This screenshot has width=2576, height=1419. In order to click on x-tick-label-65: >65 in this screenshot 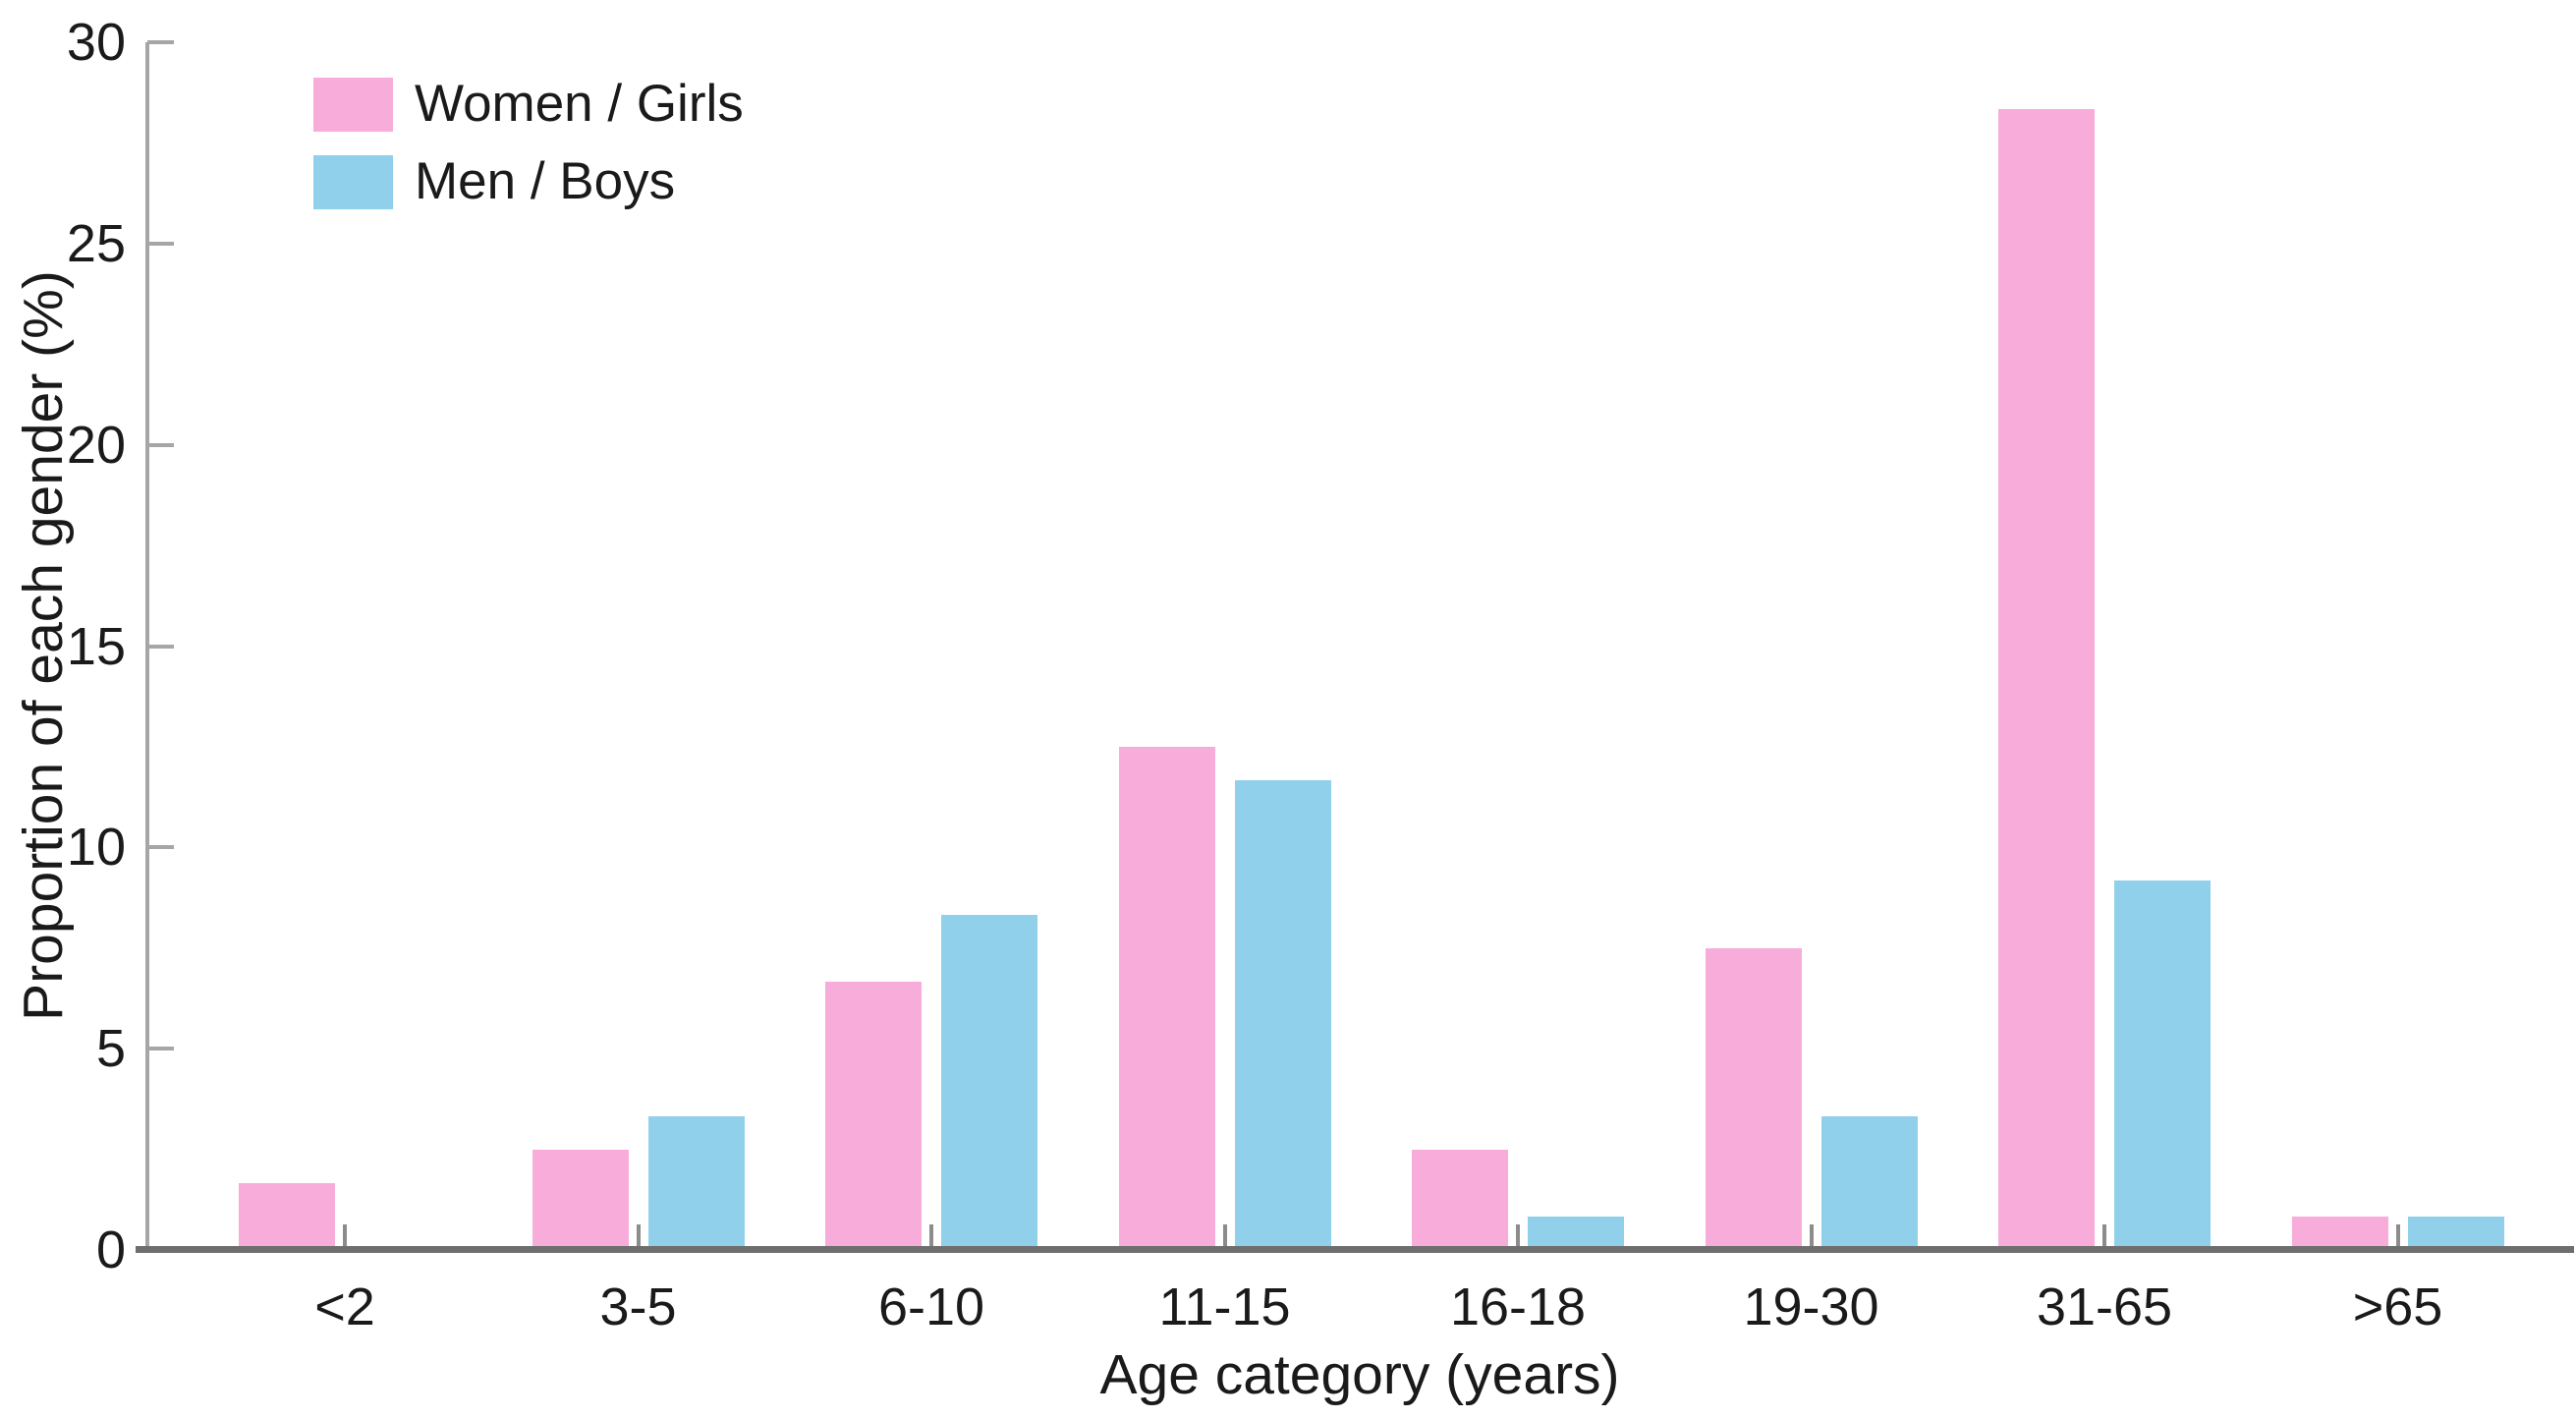, I will do `click(2397, 1306)`.